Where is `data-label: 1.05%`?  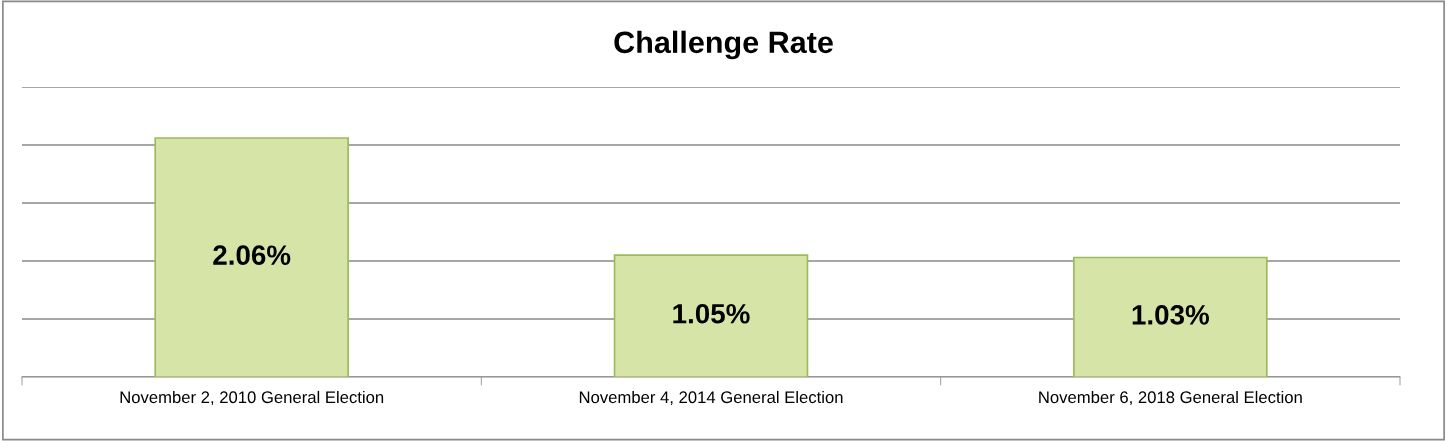
data-label: 1.05% is located at coordinates (711, 313).